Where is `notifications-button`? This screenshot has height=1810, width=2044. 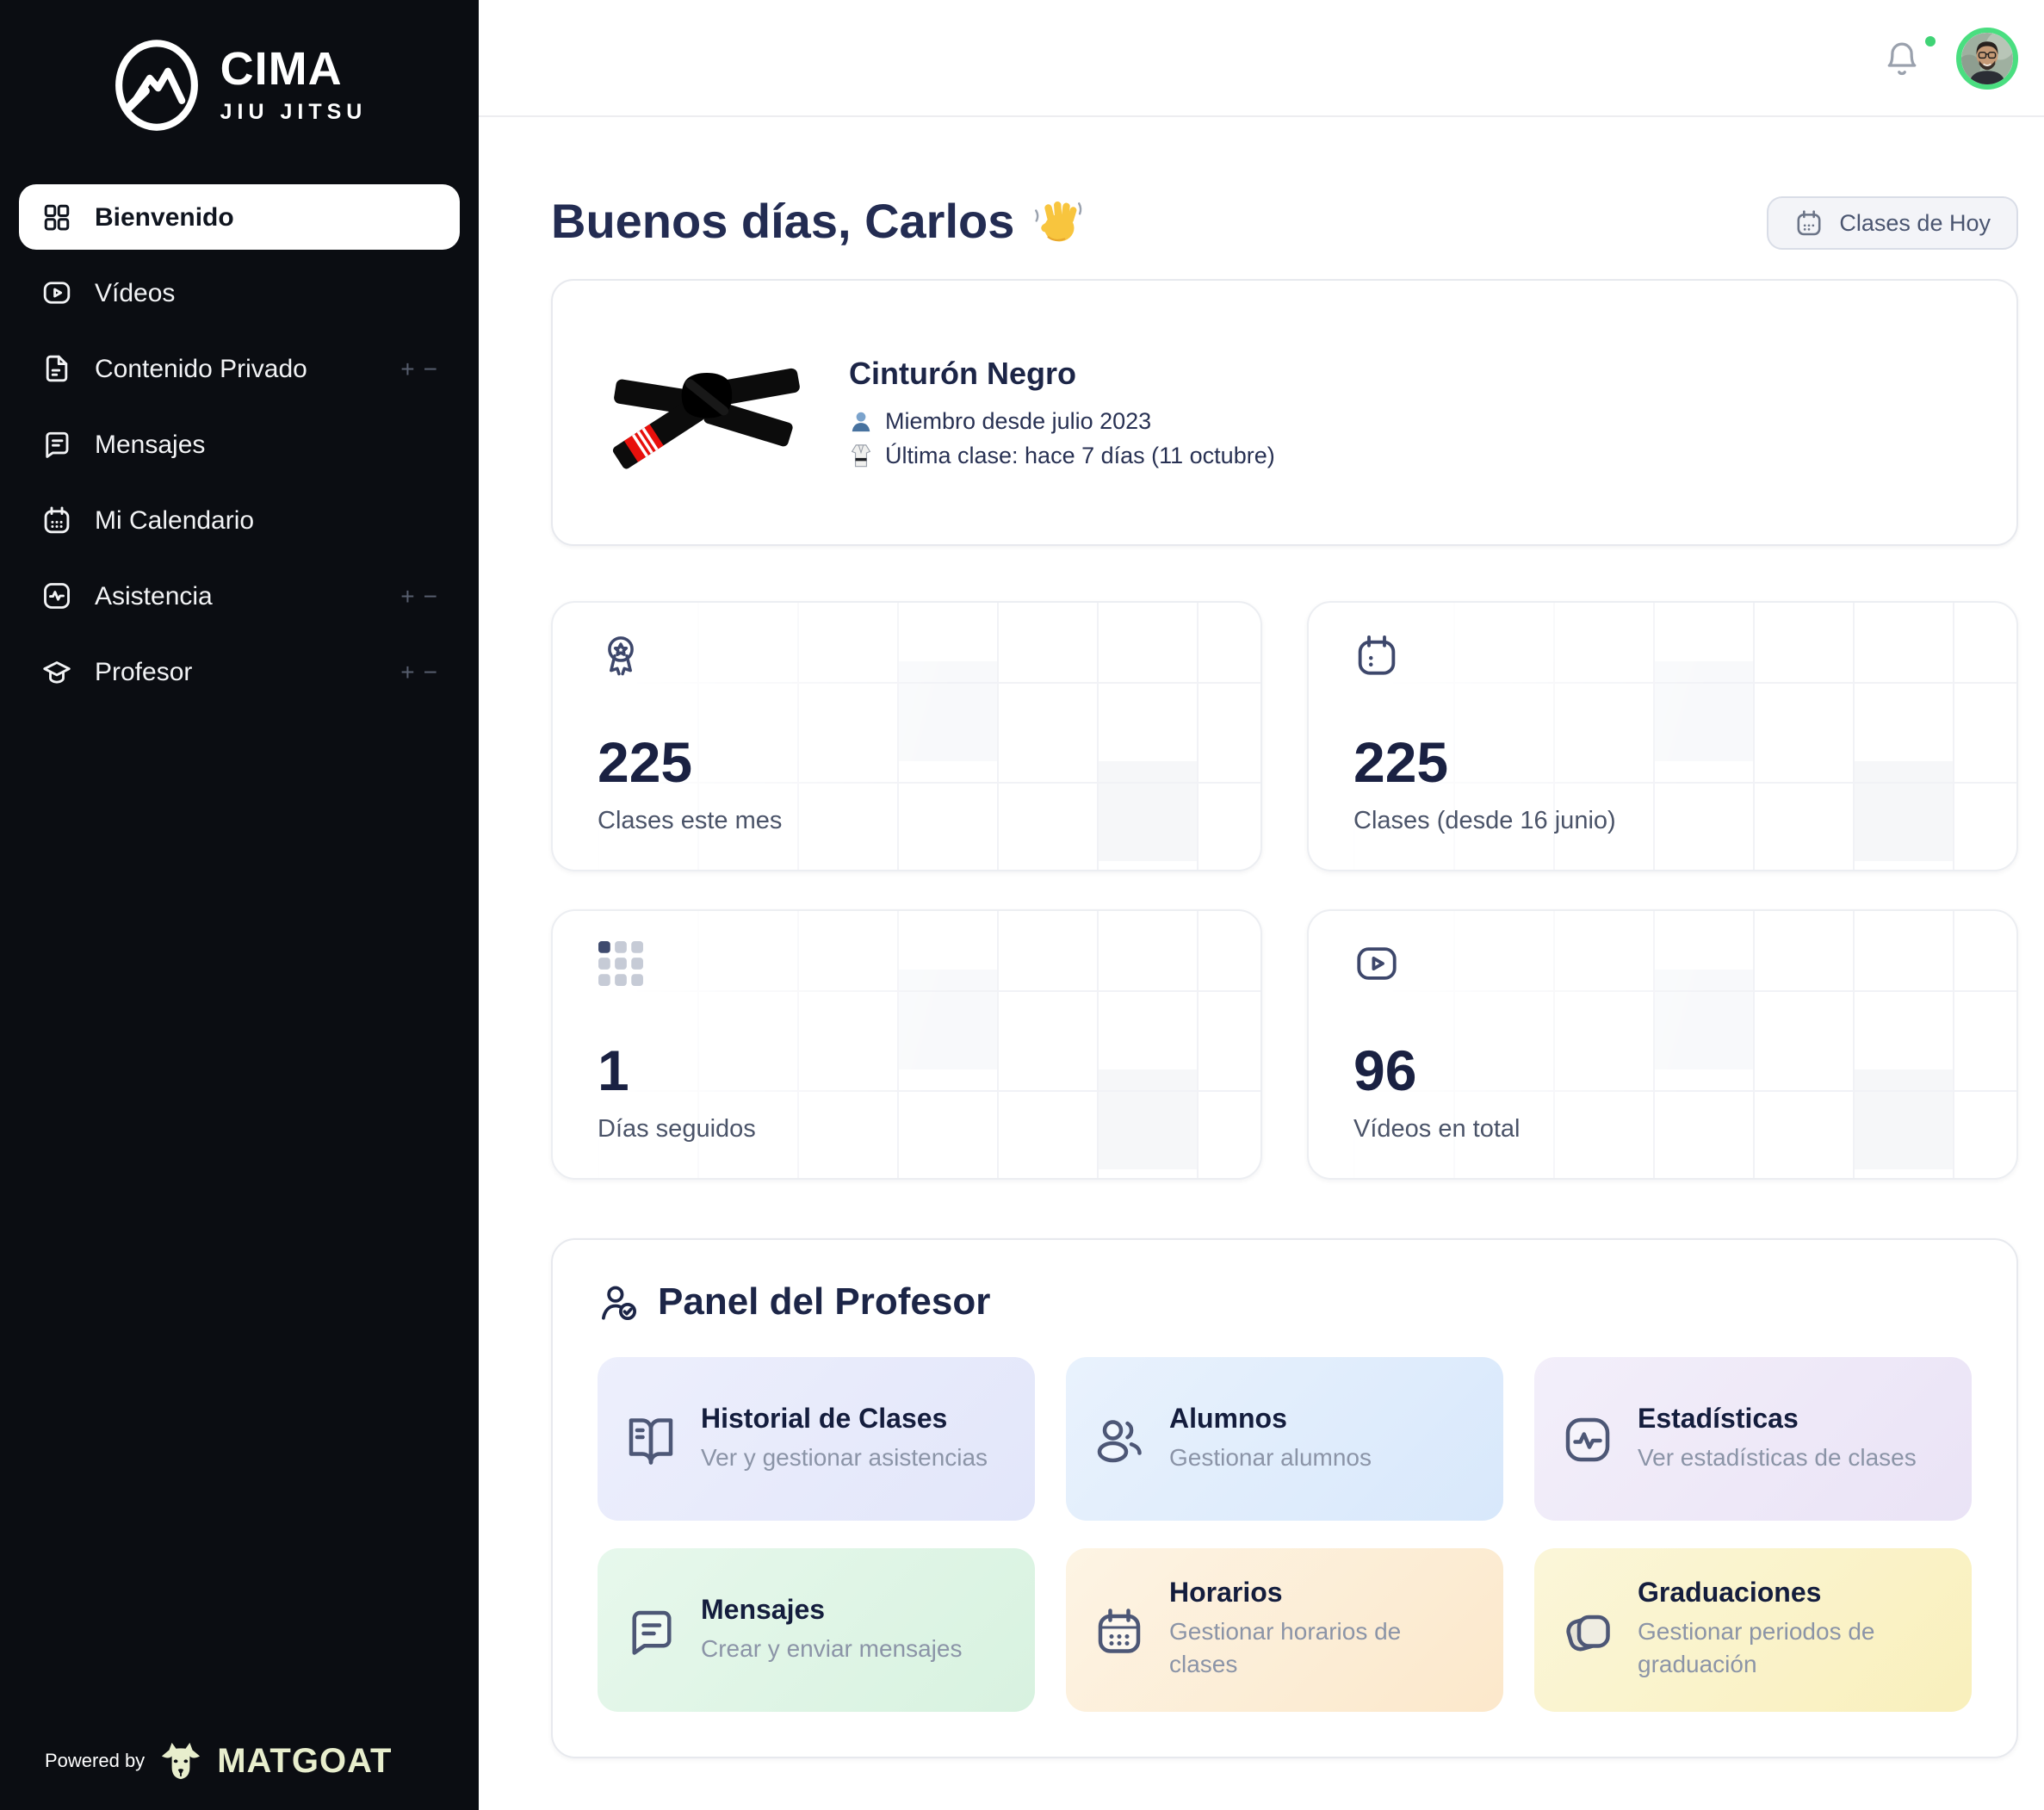
notifications-button is located at coordinates (1909, 56).